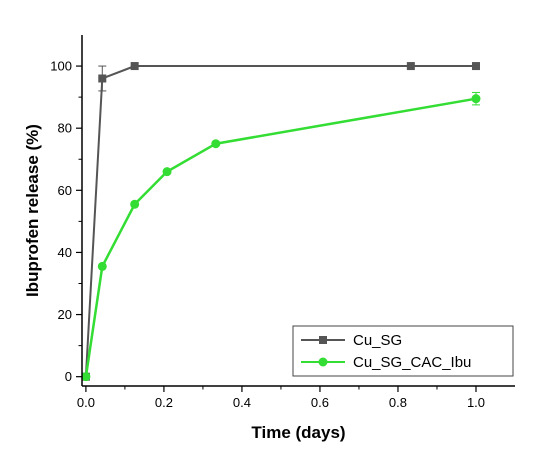  What do you see at coordinates (164, 402) in the screenshot?
I see `x-tick-label: 0.2` at bounding box center [164, 402].